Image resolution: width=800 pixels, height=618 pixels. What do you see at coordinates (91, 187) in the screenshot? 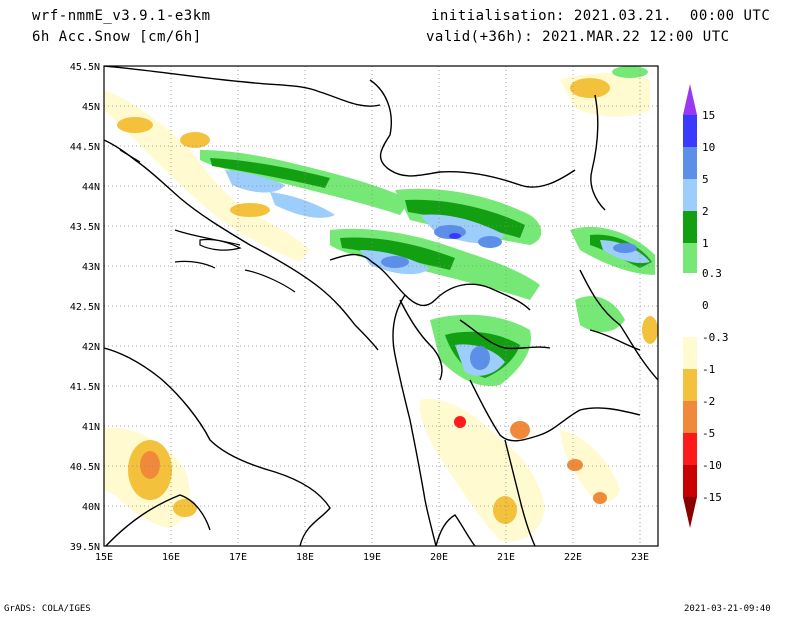
I see `lat-label: 44N` at bounding box center [91, 187].